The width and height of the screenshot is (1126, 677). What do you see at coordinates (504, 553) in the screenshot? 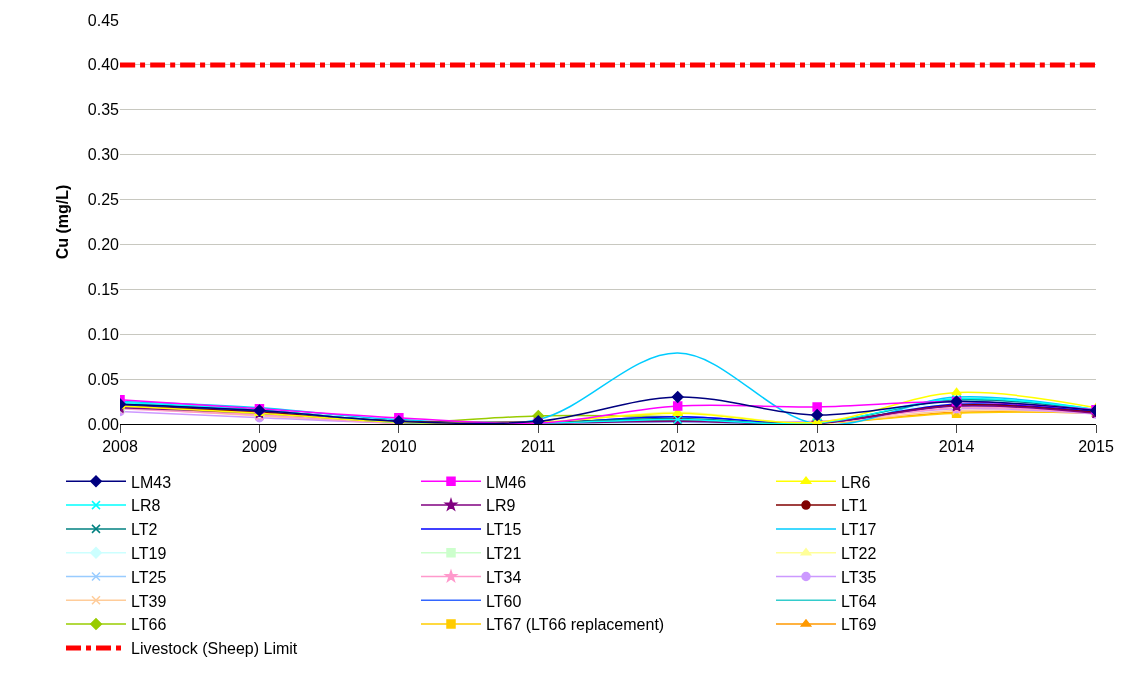
I see `legend-label: LT21` at bounding box center [504, 553].